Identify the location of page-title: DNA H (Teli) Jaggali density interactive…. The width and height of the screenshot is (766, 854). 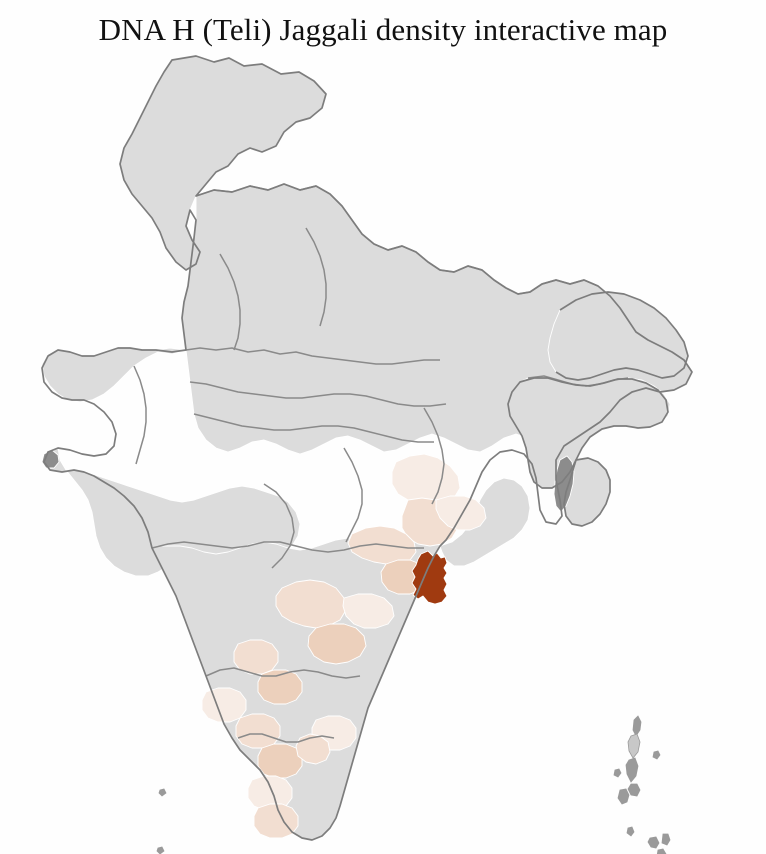
(383, 29).